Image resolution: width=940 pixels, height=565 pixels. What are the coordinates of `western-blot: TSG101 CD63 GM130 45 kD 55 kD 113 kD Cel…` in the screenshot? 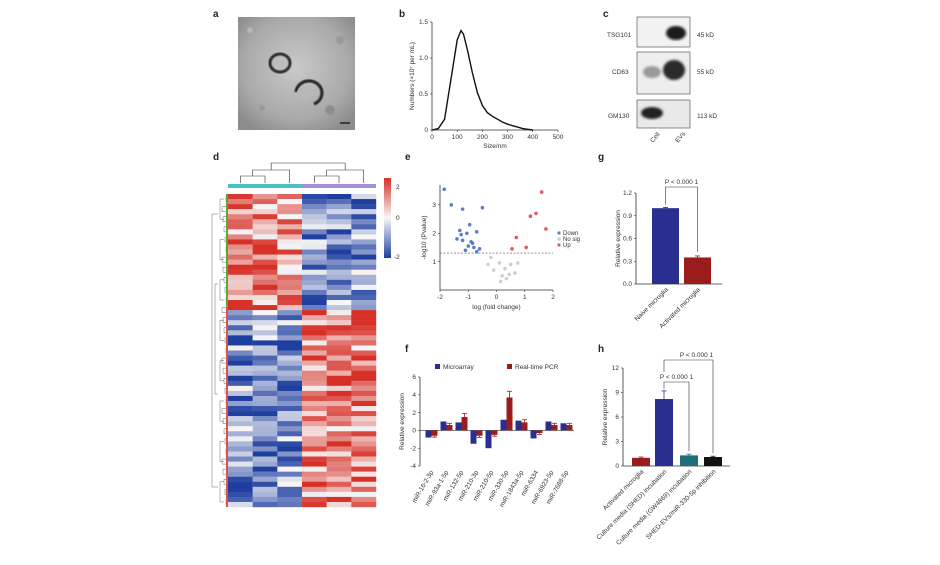 It's located at (662, 80).